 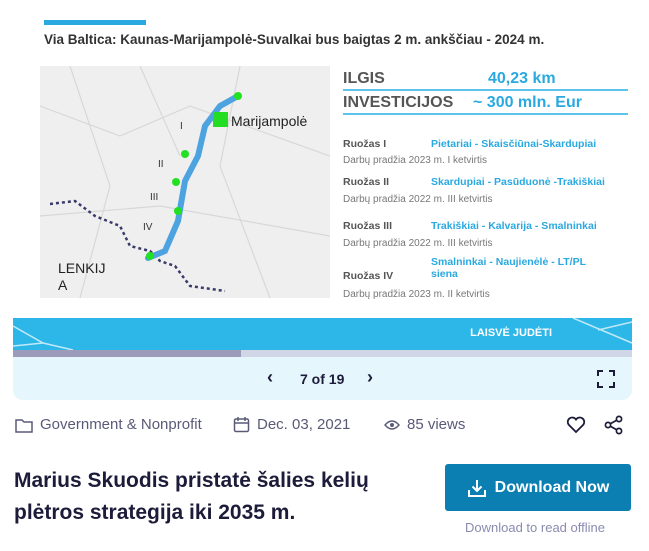 What do you see at coordinates (485, 80) in the screenshot?
I see `length-row: ILGIS 40,23 km` at bounding box center [485, 80].